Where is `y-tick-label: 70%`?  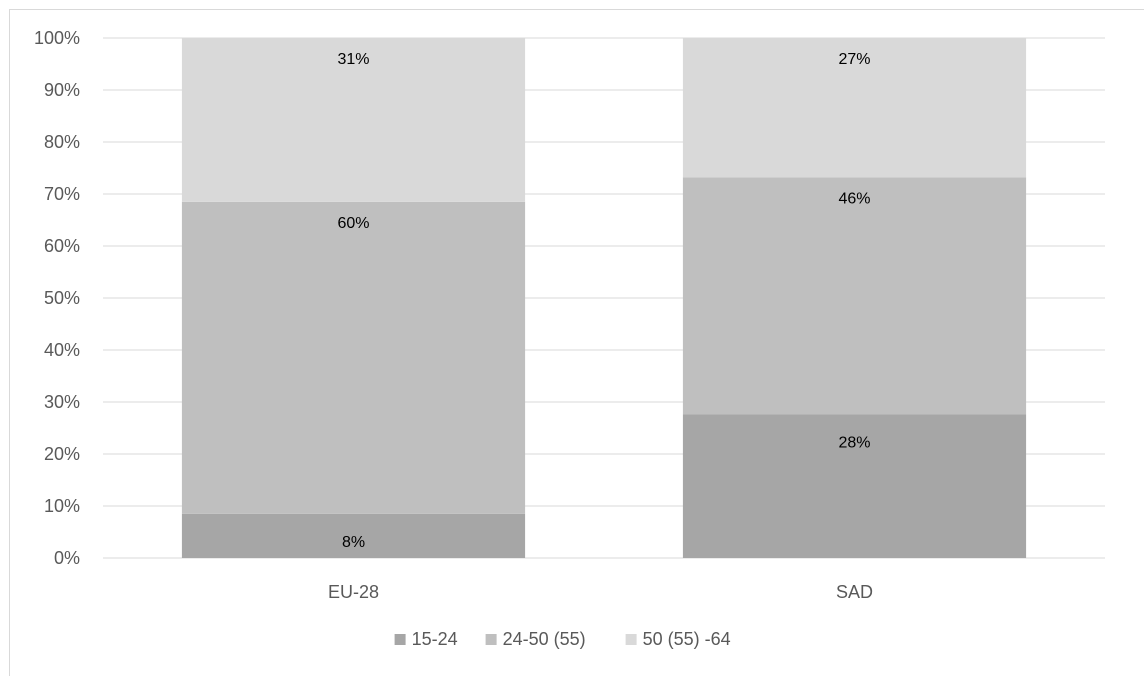 y-tick-label: 70% is located at coordinates (62, 194).